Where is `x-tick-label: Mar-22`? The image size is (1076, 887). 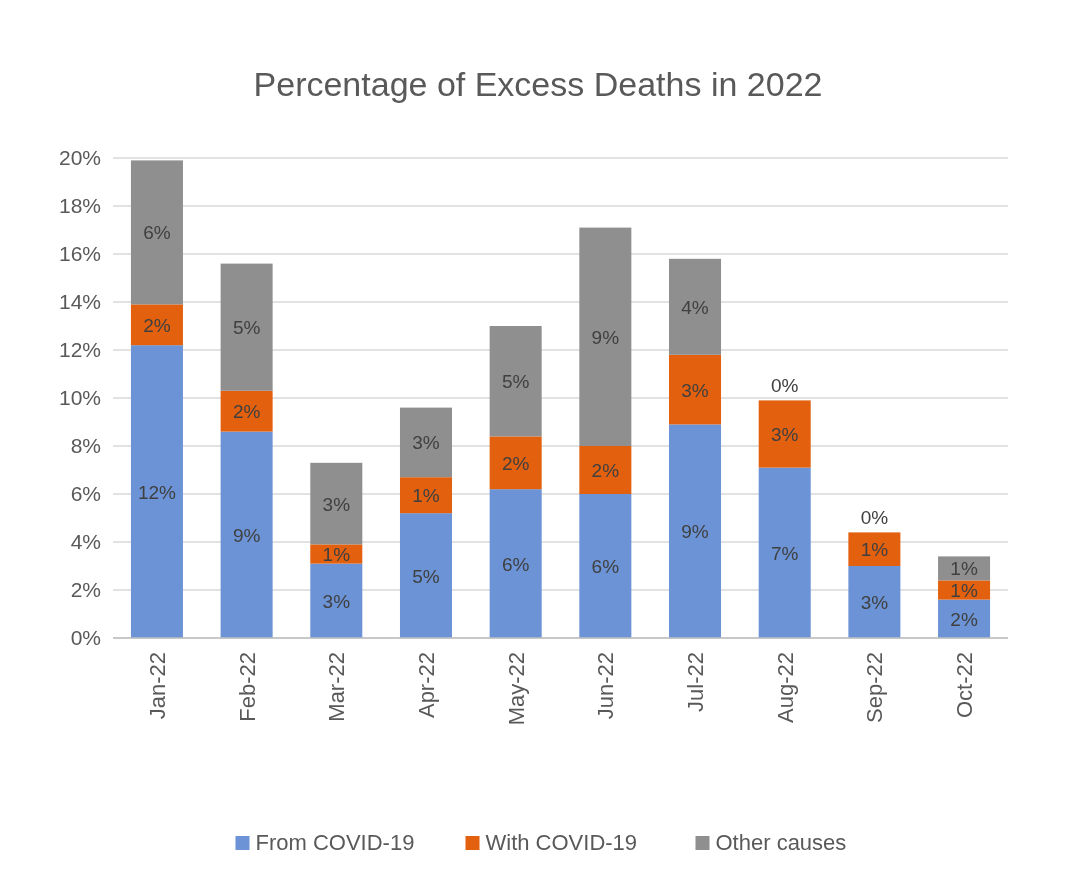 x-tick-label: Mar-22 is located at coordinates (337, 687).